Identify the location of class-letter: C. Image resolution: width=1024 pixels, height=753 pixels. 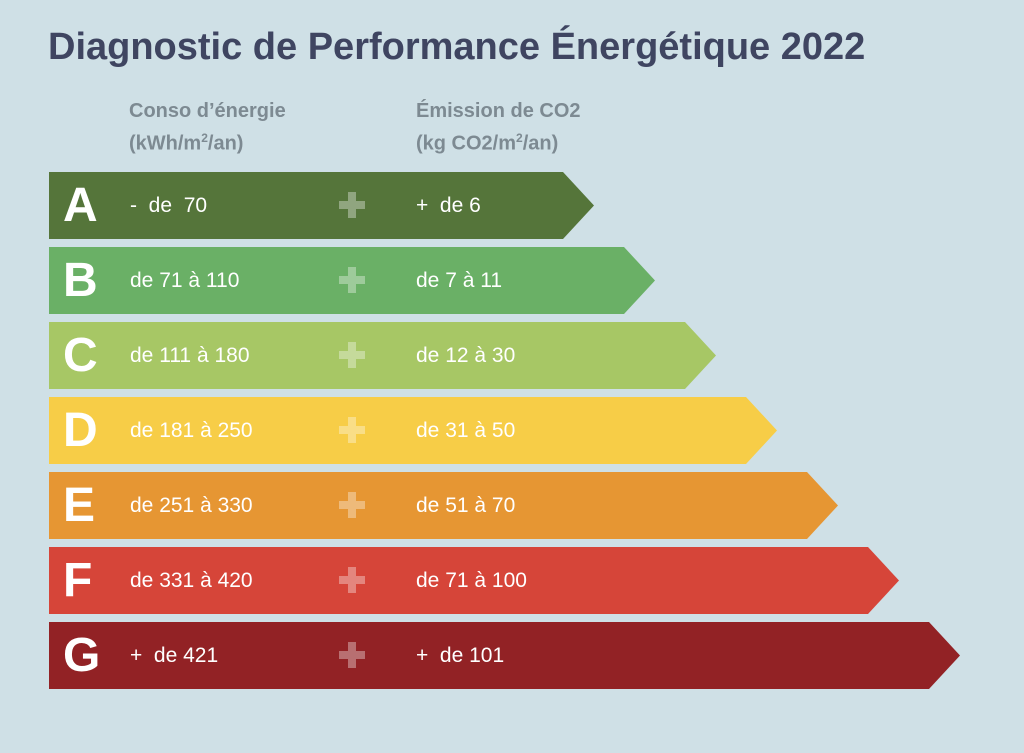
(80, 355).